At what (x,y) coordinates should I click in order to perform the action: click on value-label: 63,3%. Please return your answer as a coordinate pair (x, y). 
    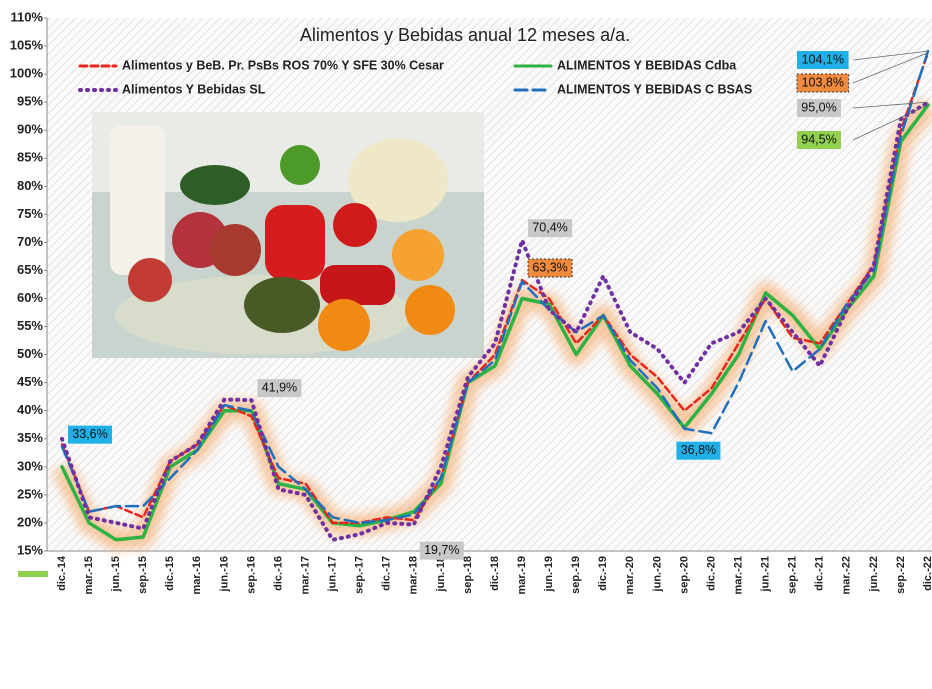
    Looking at the image, I should click on (549, 267).